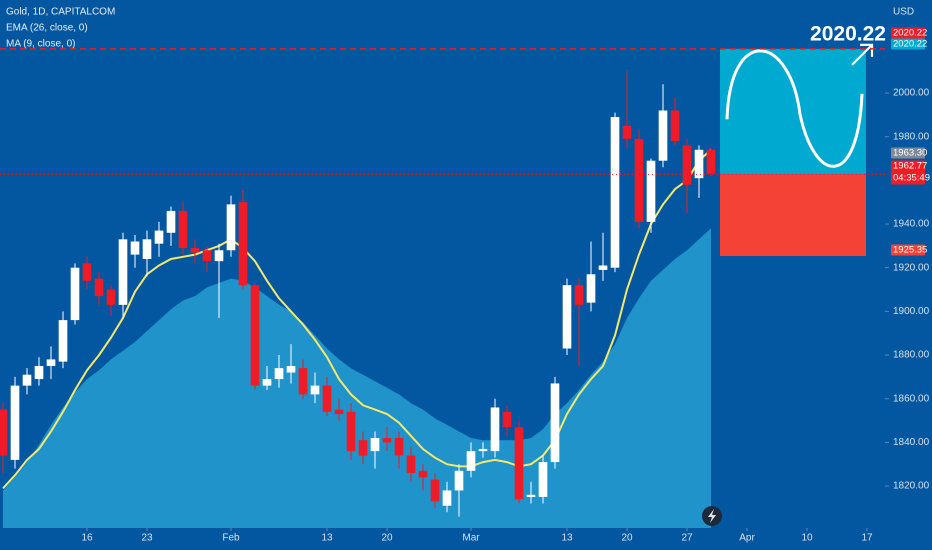 Image resolution: width=932 pixels, height=550 pixels. I want to click on projection-curve, so click(794, 108).